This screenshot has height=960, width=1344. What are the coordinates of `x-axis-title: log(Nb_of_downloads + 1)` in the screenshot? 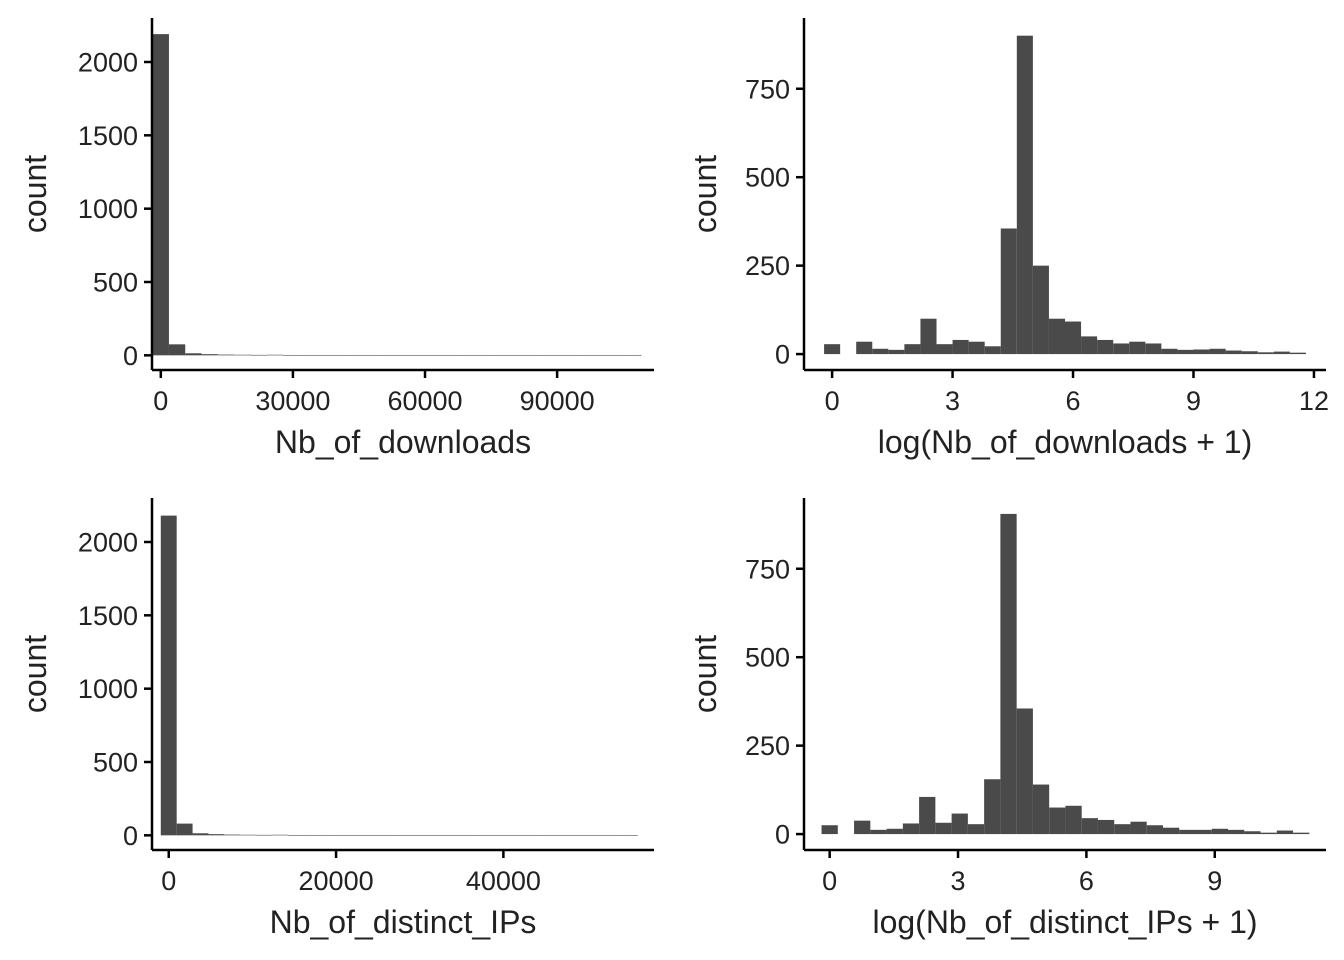 It's located at (1065, 442).